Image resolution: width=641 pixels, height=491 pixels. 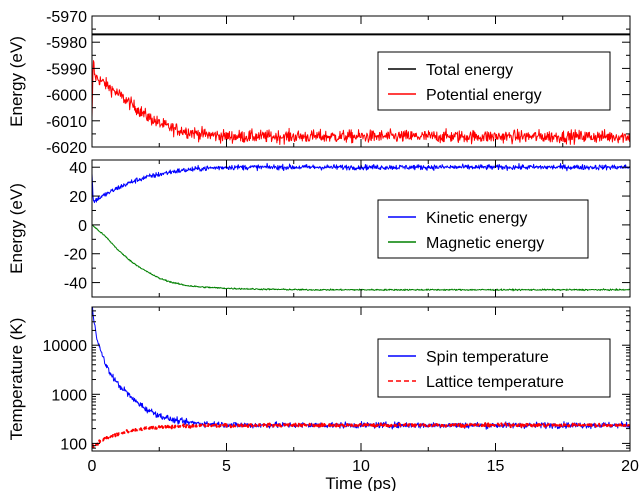 What do you see at coordinates (226, 466) in the screenshot?
I see `x-tick-label: 5` at bounding box center [226, 466].